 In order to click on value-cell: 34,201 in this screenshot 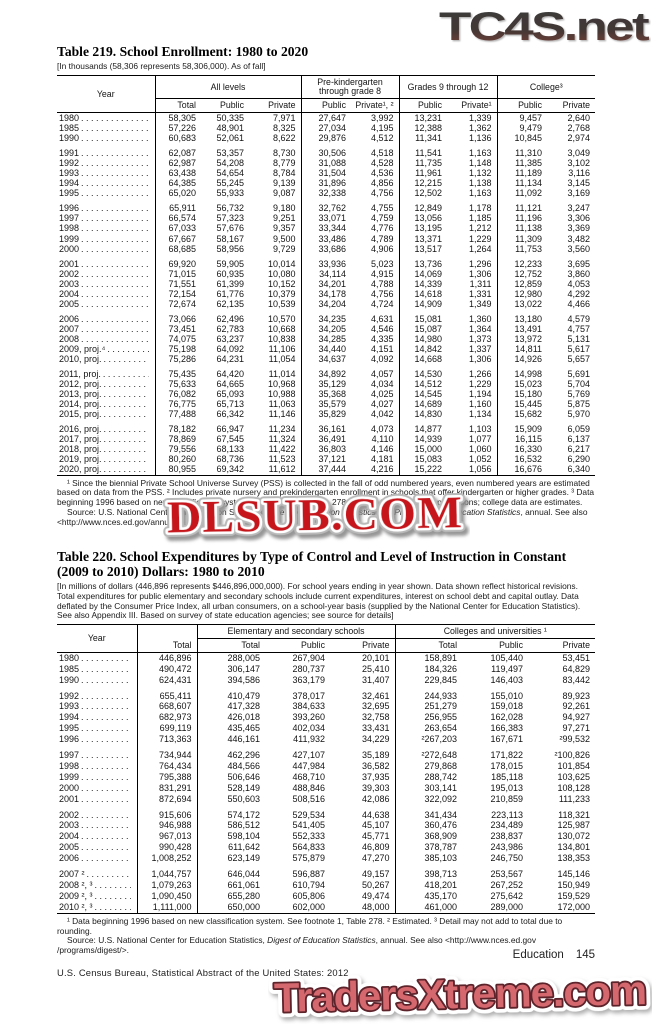, I will do `click(326, 283)`.